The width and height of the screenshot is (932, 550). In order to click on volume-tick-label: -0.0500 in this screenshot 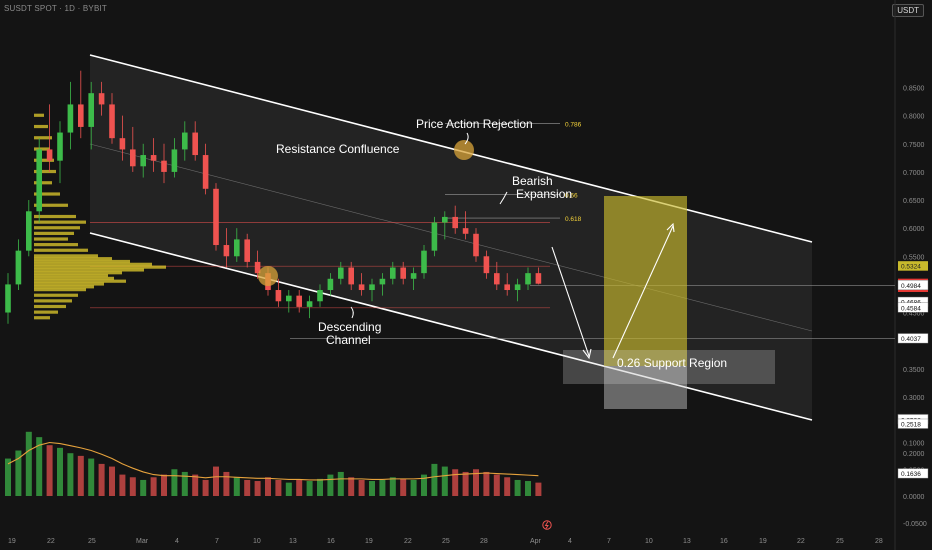, I will do `click(915, 524)`.